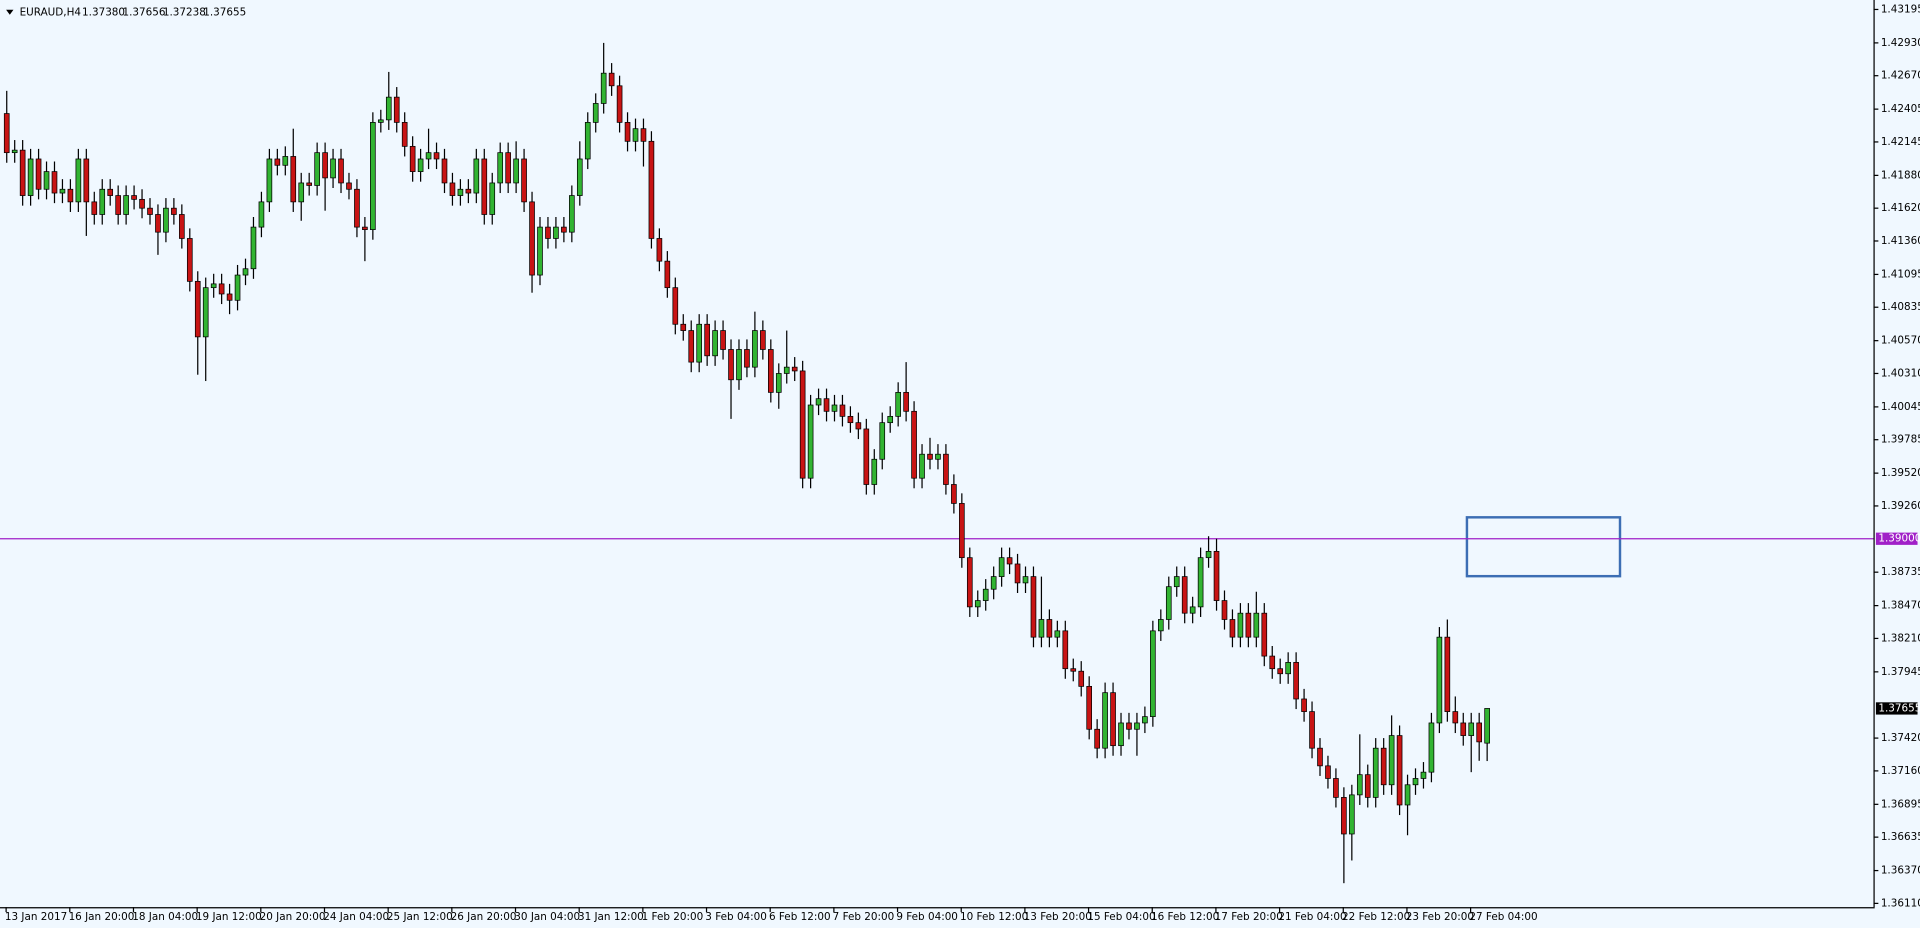 The height and width of the screenshot is (928, 1920). I want to click on symbol-menu-arrow, so click(10, 12).